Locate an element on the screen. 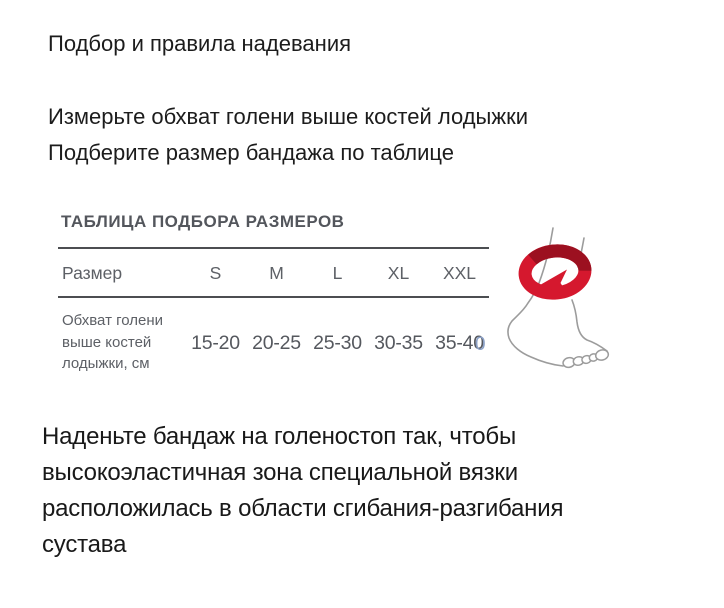  size-cell-l: L is located at coordinates (337, 273).